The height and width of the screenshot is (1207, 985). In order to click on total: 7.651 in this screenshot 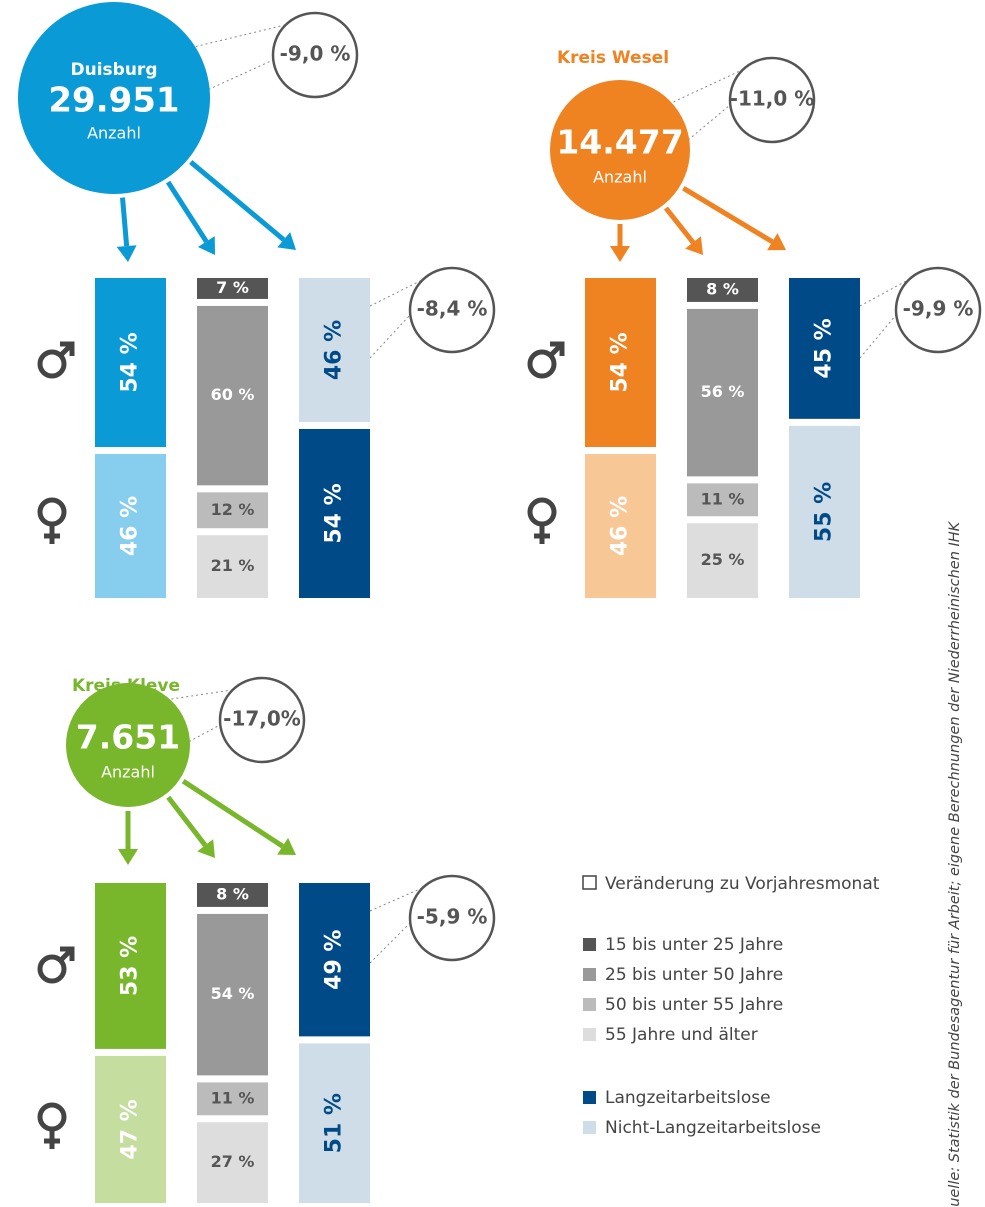, I will do `click(128, 737)`.